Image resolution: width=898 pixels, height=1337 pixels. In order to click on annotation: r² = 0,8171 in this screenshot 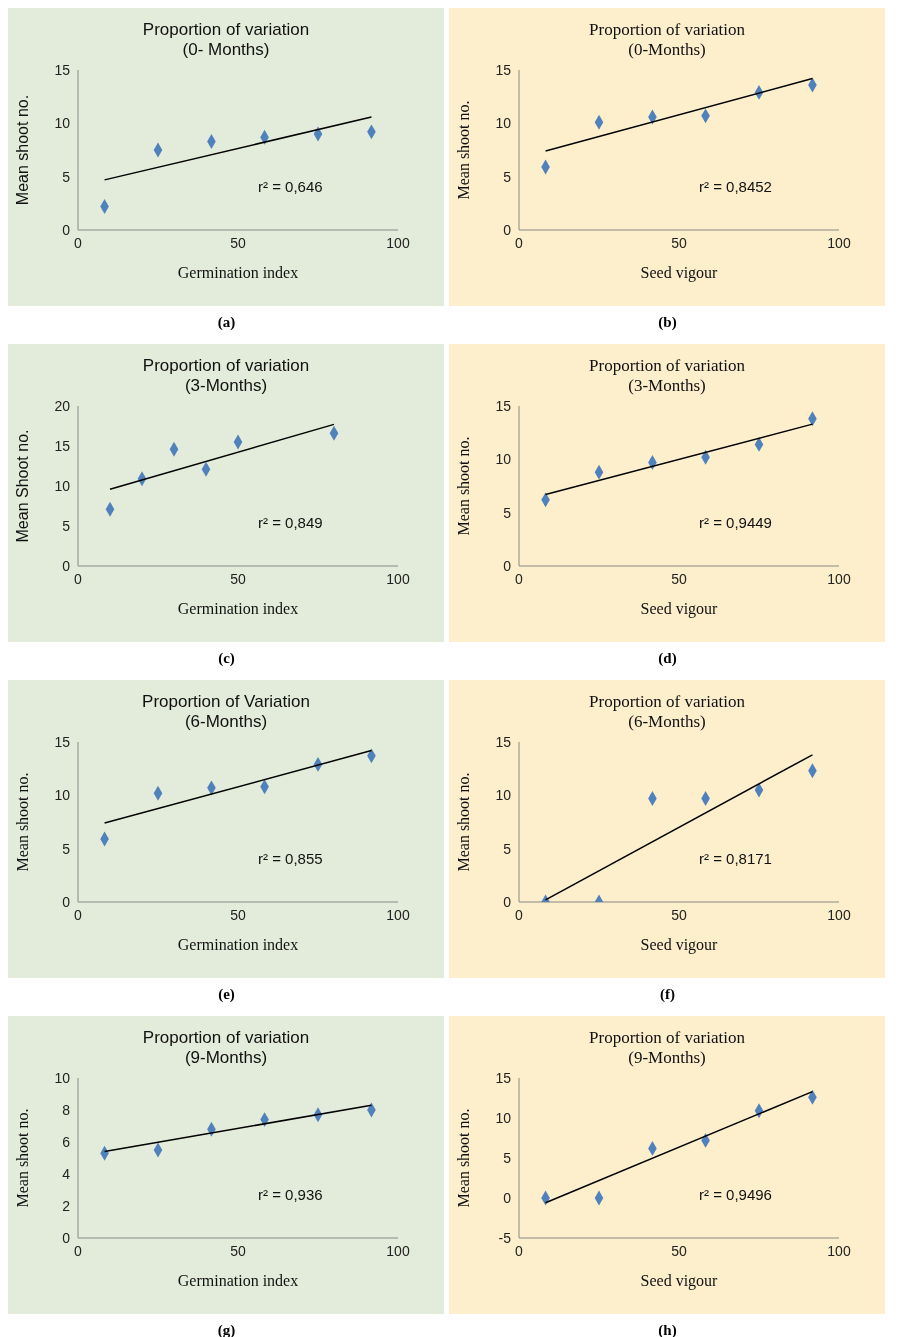, I will do `click(735, 858)`.